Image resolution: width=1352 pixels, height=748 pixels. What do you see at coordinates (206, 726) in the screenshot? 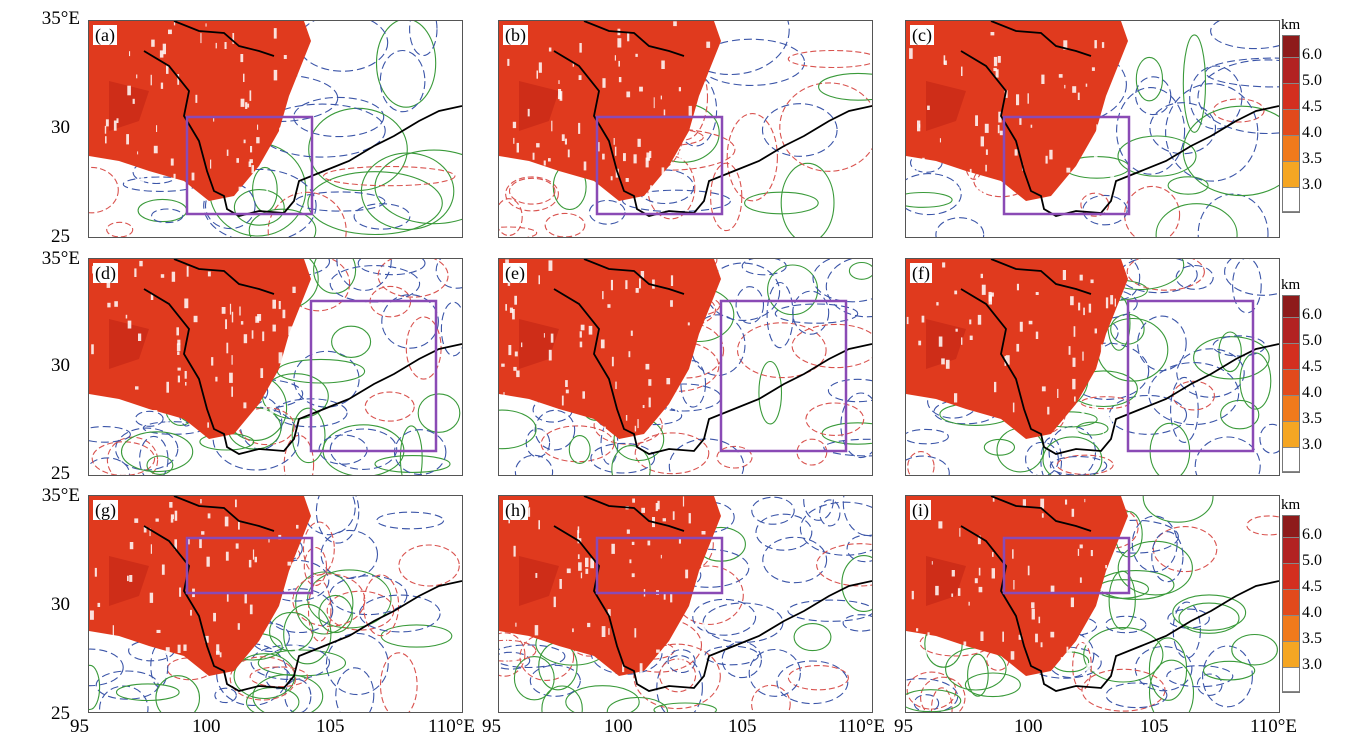
I see `x-tick-100: 100` at bounding box center [206, 726].